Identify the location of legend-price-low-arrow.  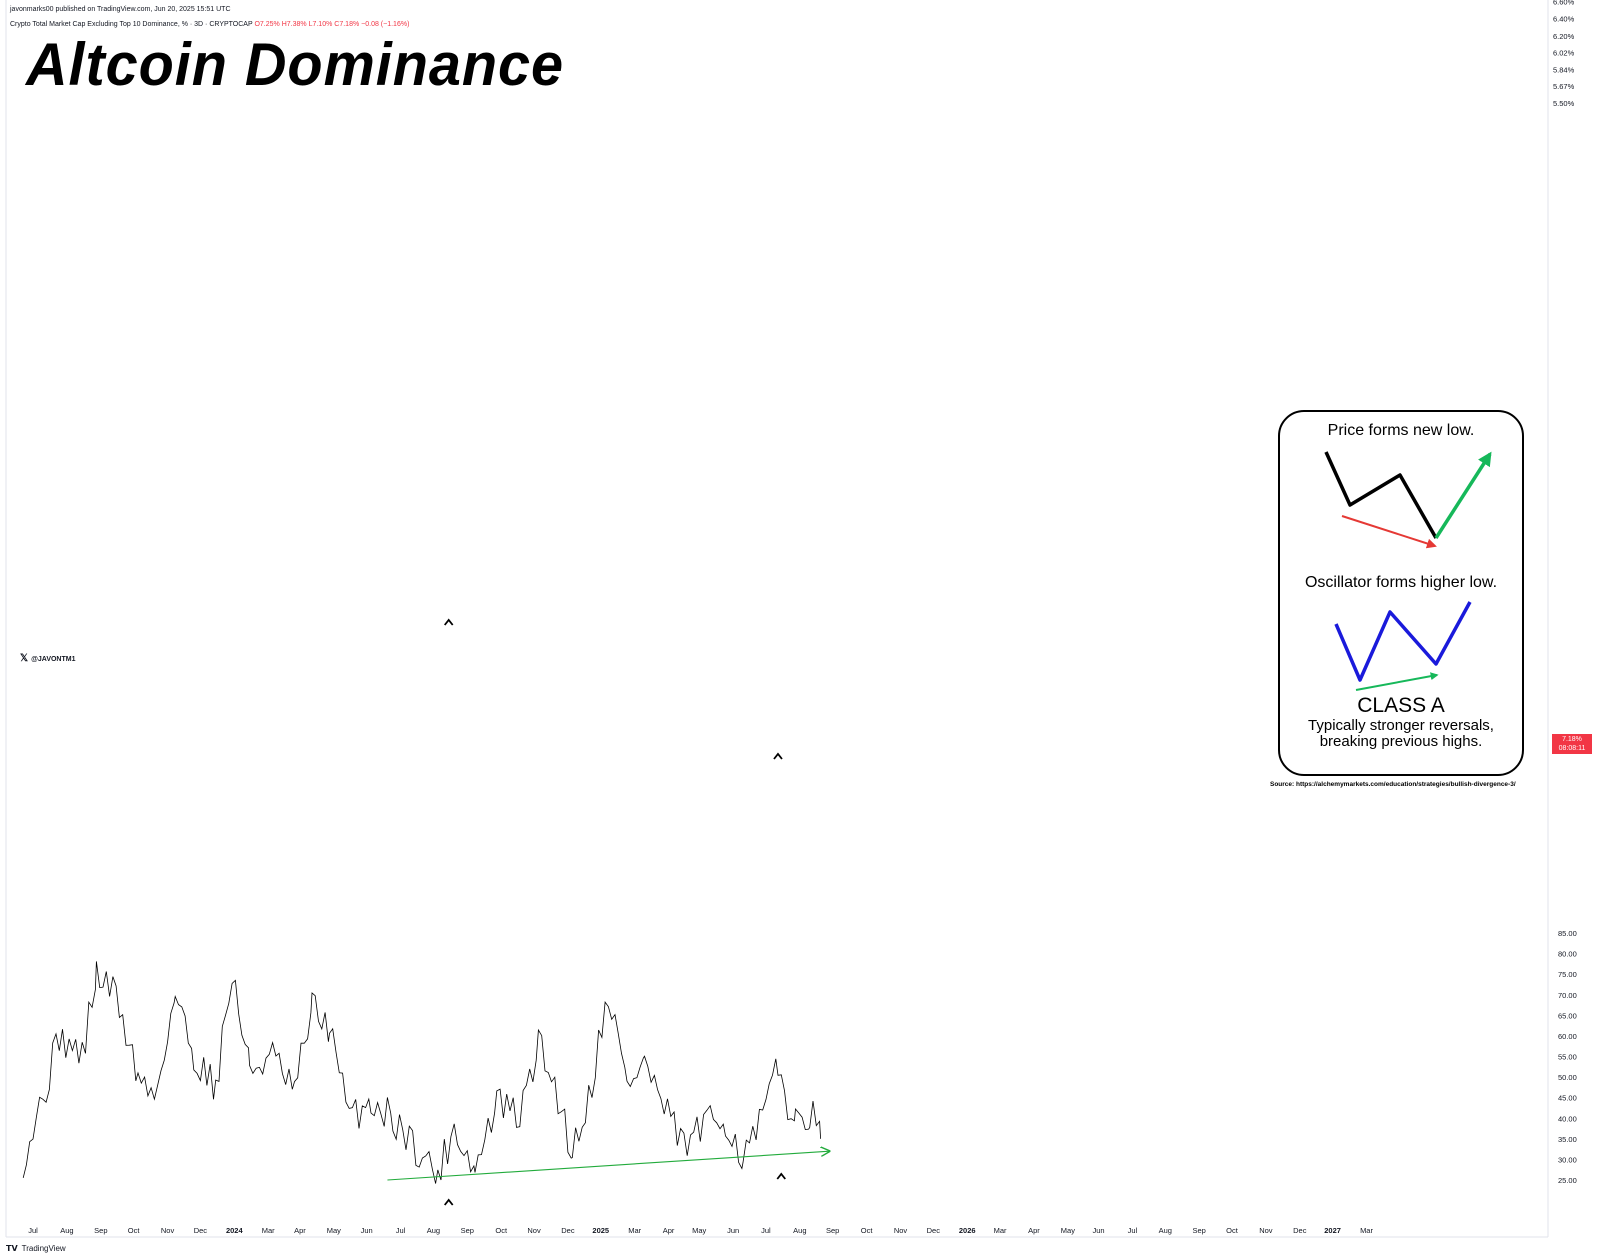
(1389, 532).